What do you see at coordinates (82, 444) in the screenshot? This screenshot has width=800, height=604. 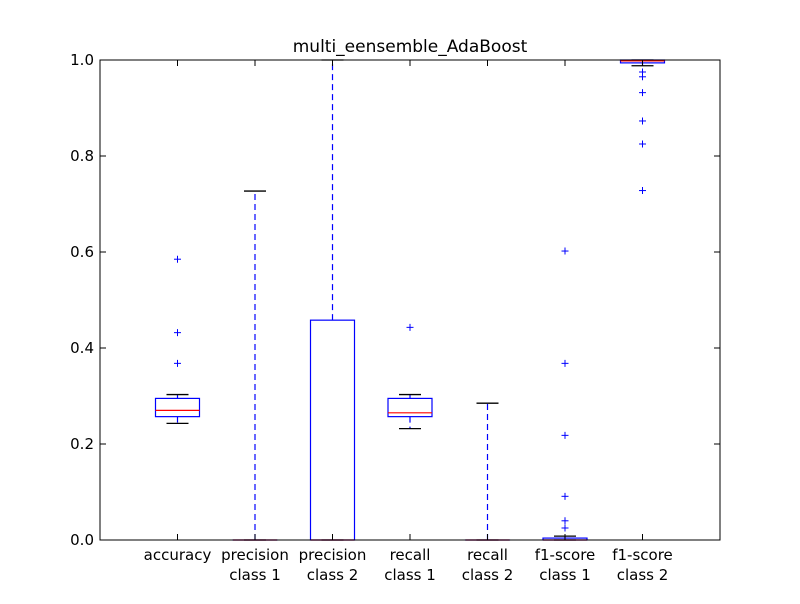 I see `y-tick-label: 0.2` at bounding box center [82, 444].